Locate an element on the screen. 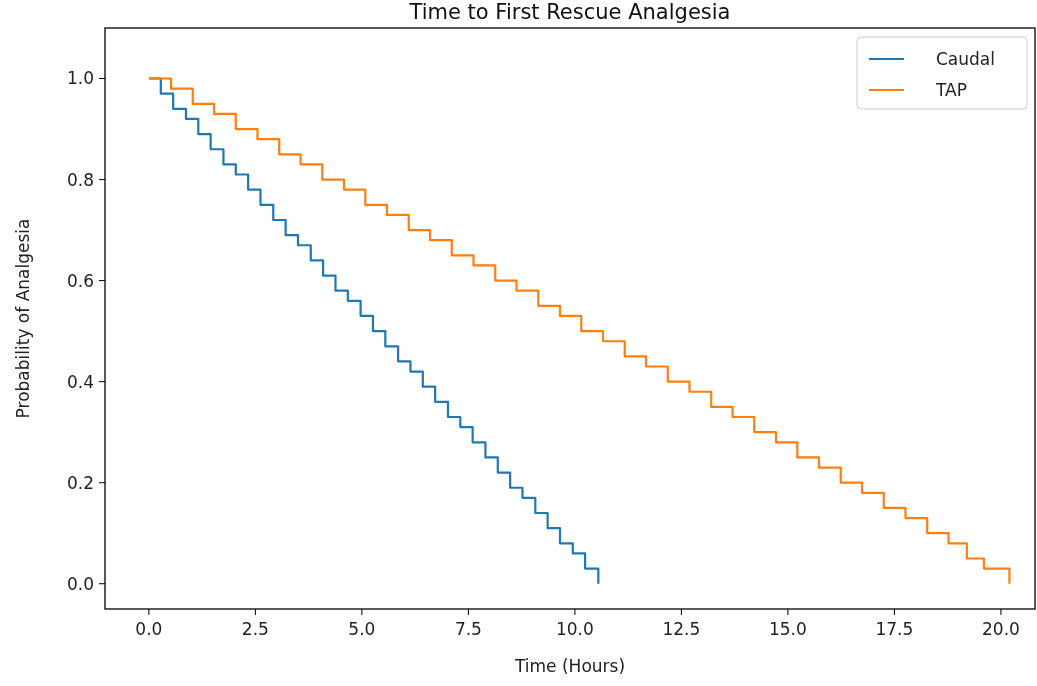 This screenshot has width=1037, height=686. legend-label: TAP is located at coordinates (951, 89).